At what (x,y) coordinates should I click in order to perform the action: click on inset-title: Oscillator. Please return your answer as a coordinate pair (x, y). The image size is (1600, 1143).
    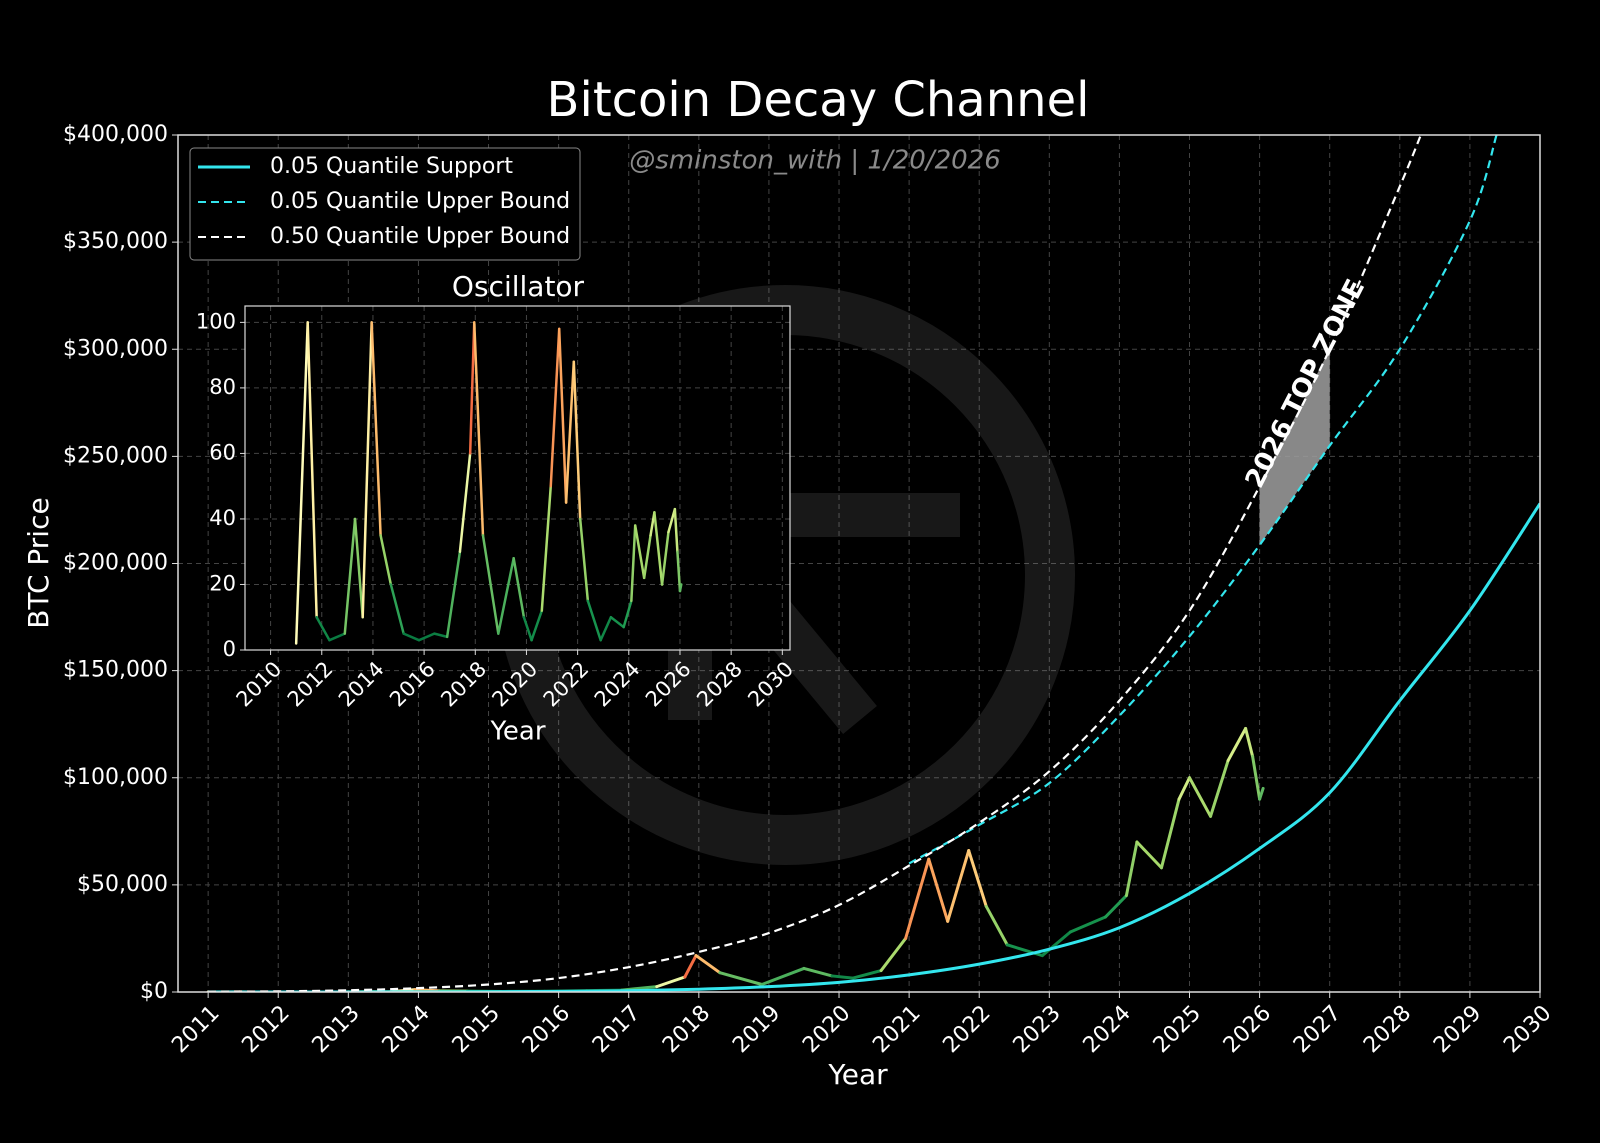
    Looking at the image, I should click on (518, 286).